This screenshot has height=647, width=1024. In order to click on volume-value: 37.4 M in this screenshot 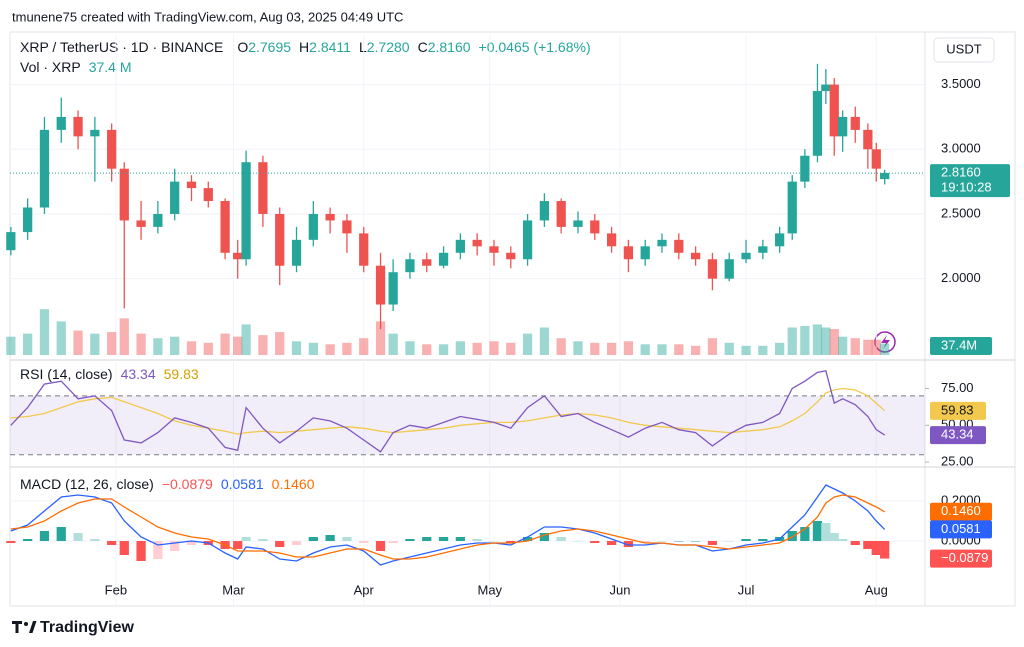, I will do `click(110, 67)`.